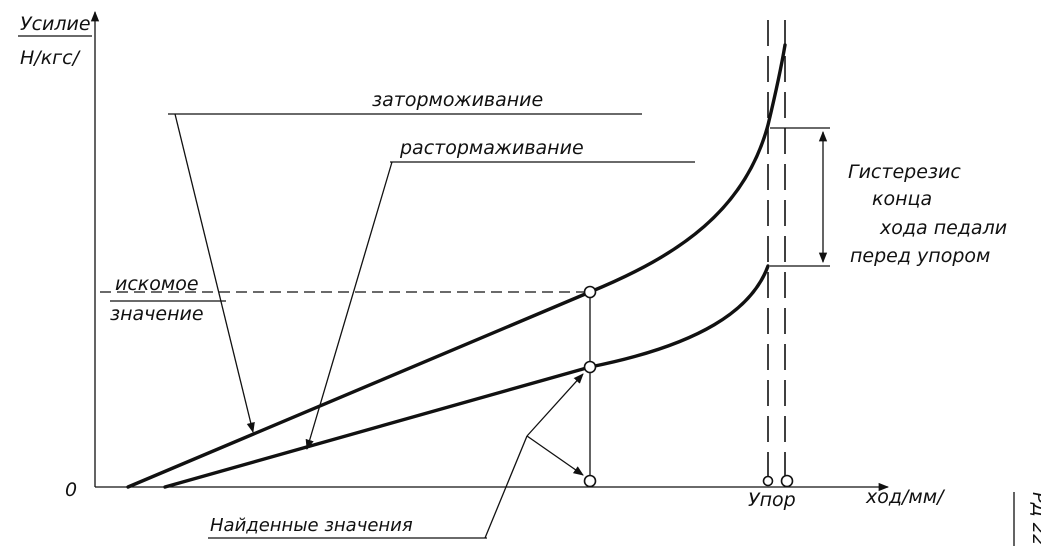 Image resolution: width=1041 pixels, height=546 pixels. I want to click on hysteresis-line4: перед упором, so click(920, 256).